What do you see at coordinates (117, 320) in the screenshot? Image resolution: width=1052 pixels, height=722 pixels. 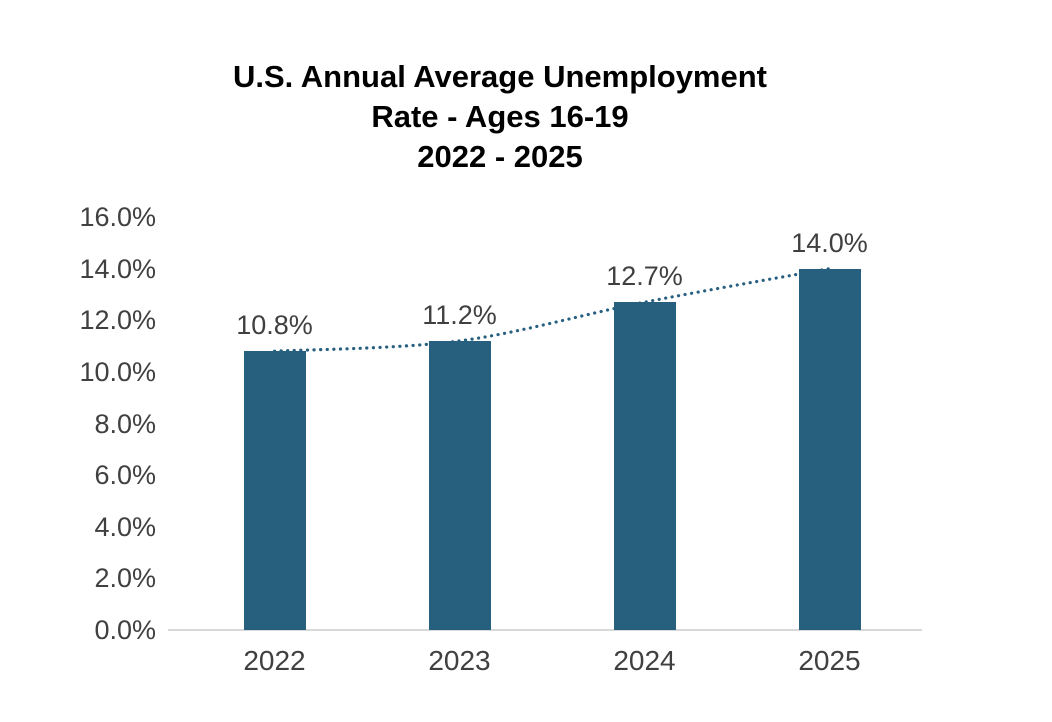 I see `y-axis-tick-label: 12.0%` at bounding box center [117, 320].